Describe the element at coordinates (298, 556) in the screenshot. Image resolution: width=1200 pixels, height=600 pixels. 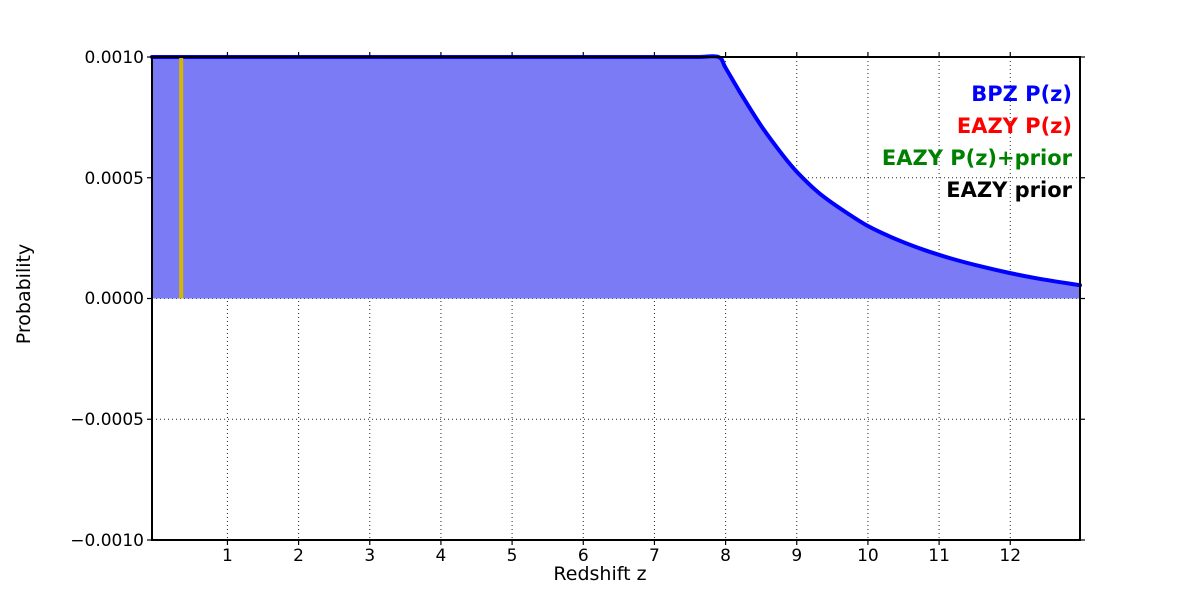
I see `xtick-label-2: 2` at that location.